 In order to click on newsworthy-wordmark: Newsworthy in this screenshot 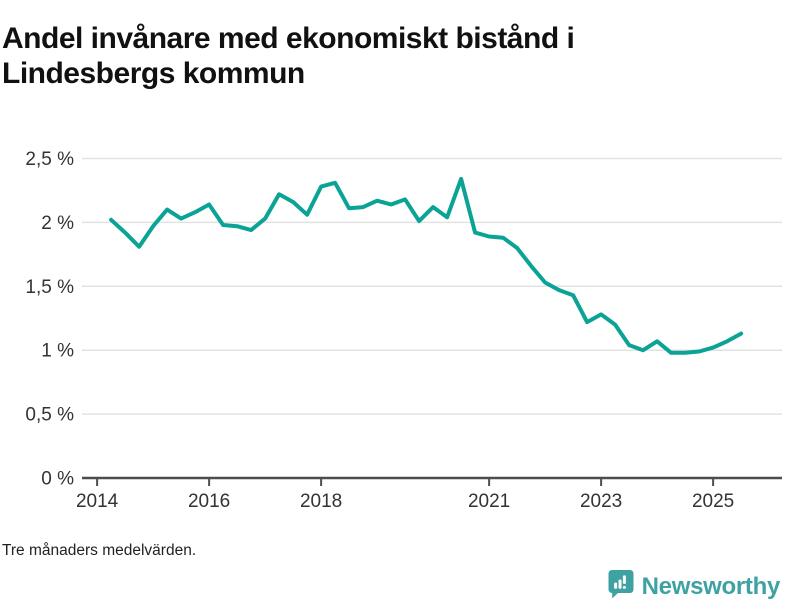, I will do `click(711, 586)`.